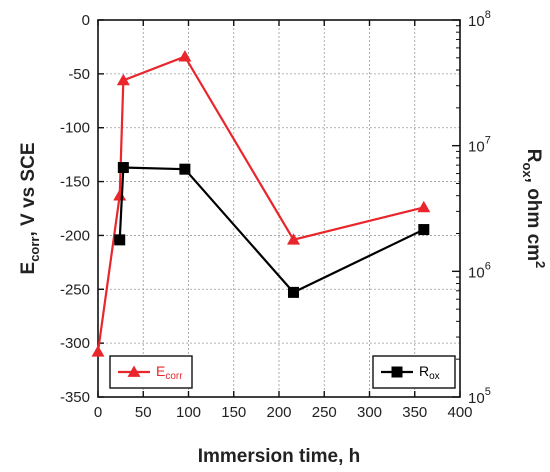 Image resolution: width=550 pixels, height=472 pixels. What do you see at coordinates (324, 412) in the screenshot?
I see `x-tick-label: 250` at bounding box center [324, 412].